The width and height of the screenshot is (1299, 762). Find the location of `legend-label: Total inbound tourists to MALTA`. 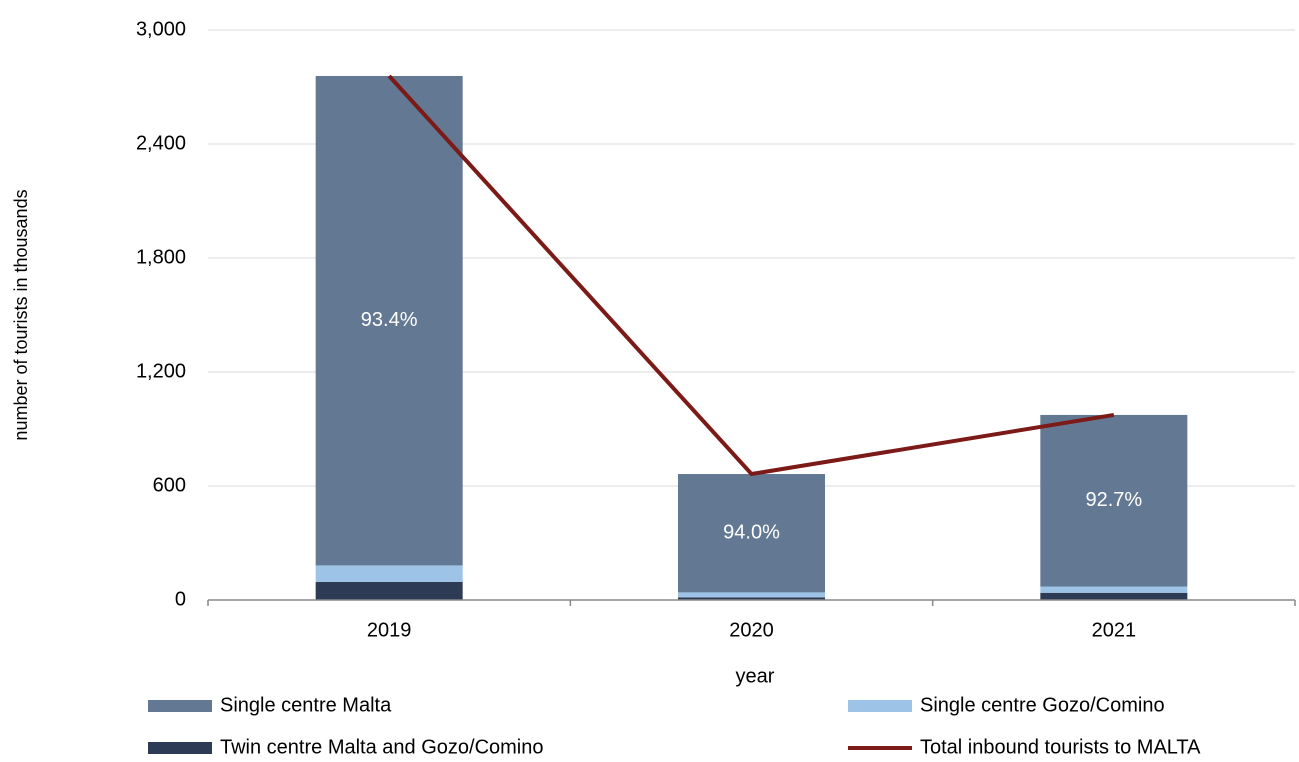

legend-label: Total inbound tourists to MALTA is located at coordinates (1060, 747).